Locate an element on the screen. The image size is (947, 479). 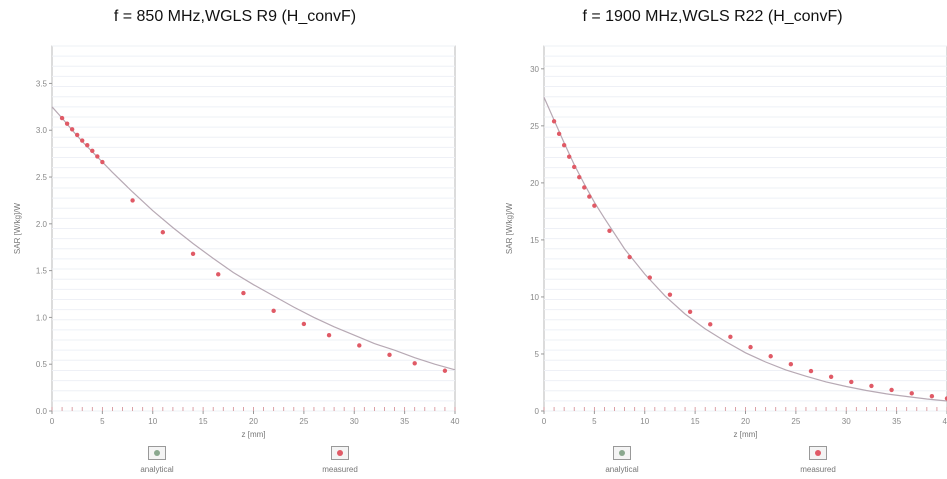
y-tick-label: 1.0 is located at coordinates (42, 317).